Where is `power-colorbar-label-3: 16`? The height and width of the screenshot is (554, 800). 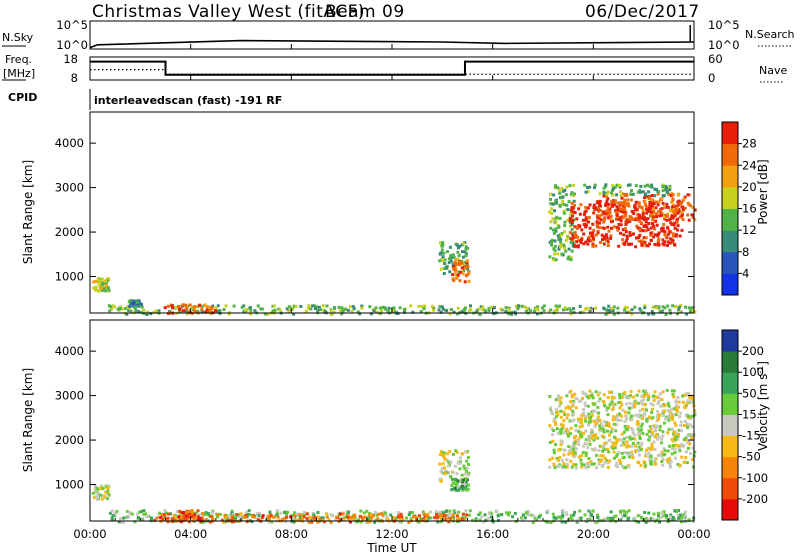 power-colorbar-label-3: 16 is located at coordinates (749, 209).